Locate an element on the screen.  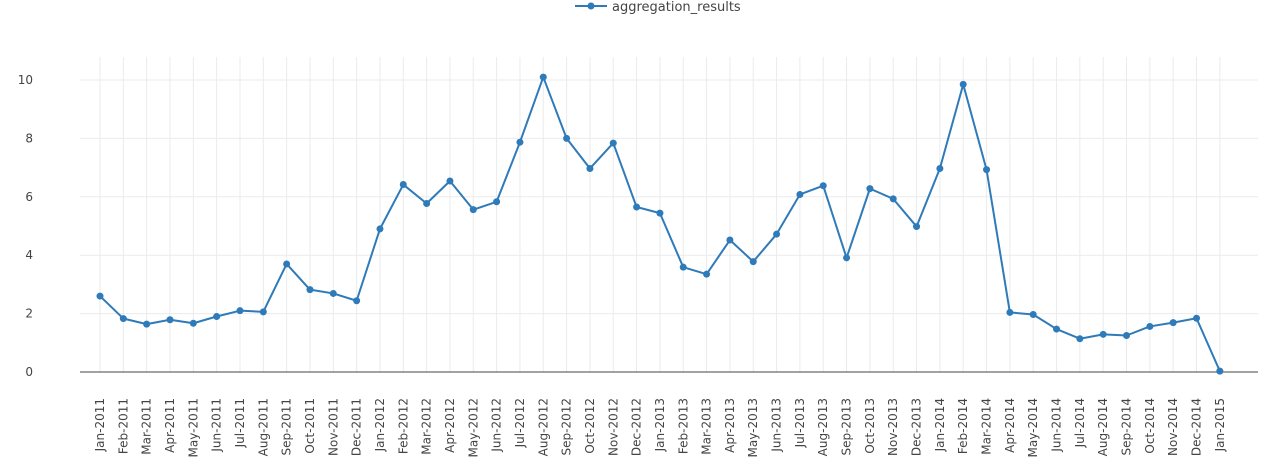
y-tick-label: 0 is located at coordinates (29, 372).